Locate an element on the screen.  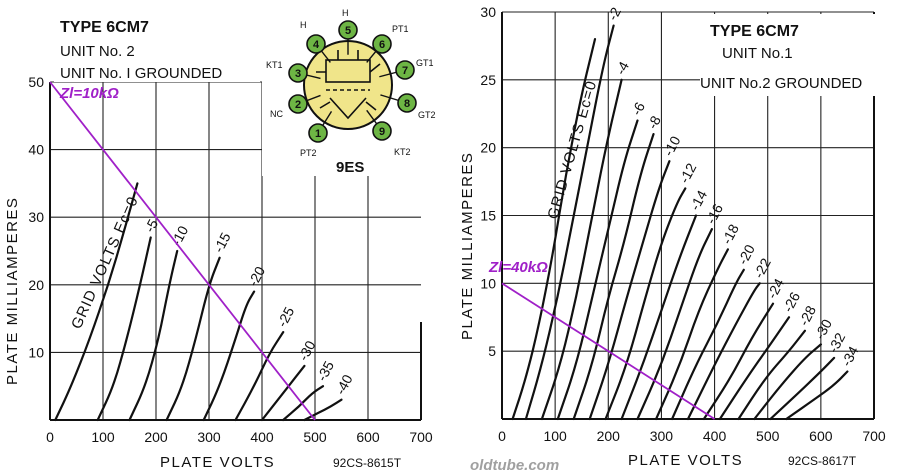
pin-name: NC is located at coordinates (276, 114).